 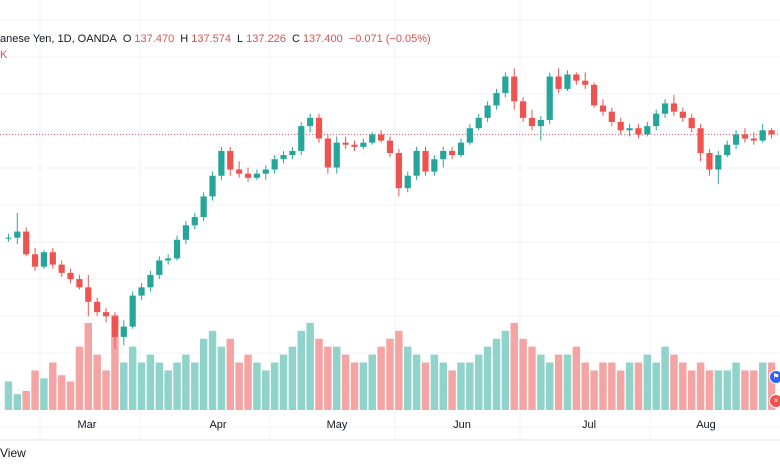 What do you see at coordinates (266, 39) in the screenshot?
I see `low-value: 137.226` at bounding box center [266, 39].